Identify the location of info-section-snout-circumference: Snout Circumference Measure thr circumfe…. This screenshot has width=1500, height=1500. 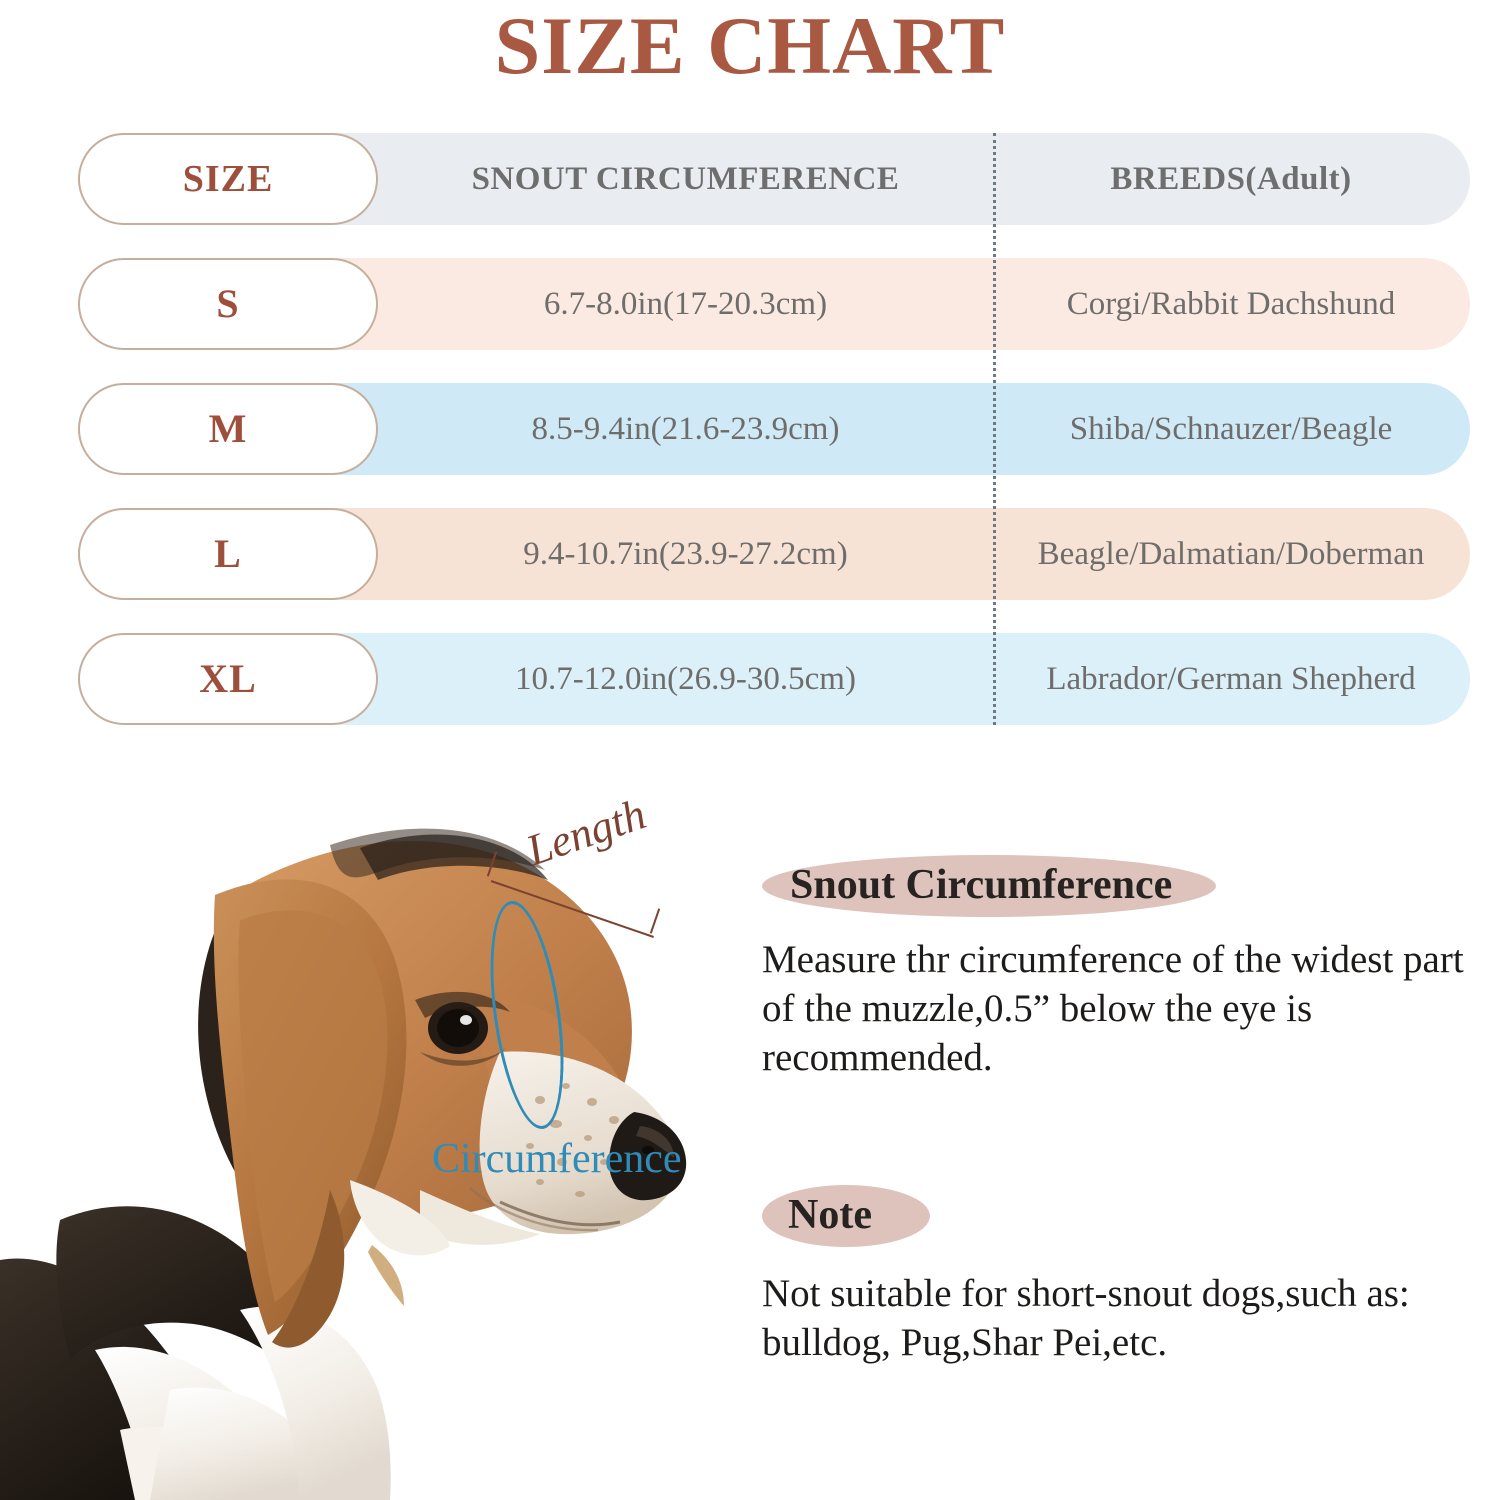
(1127, 968).